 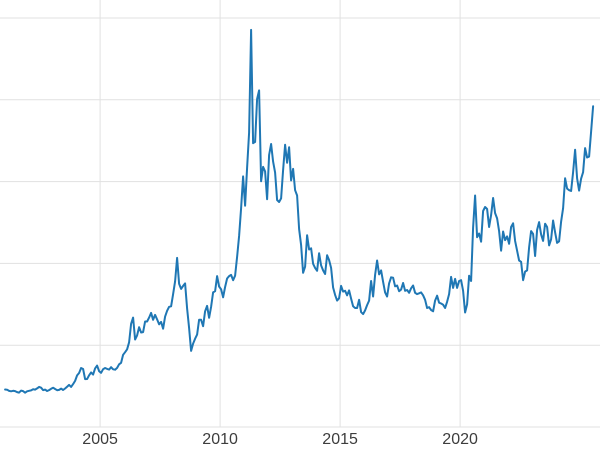 What do you see at coordinates (220, 439) in the screenshot?
I see `x-tick-label: 2010` at bounding box center [220, 439].